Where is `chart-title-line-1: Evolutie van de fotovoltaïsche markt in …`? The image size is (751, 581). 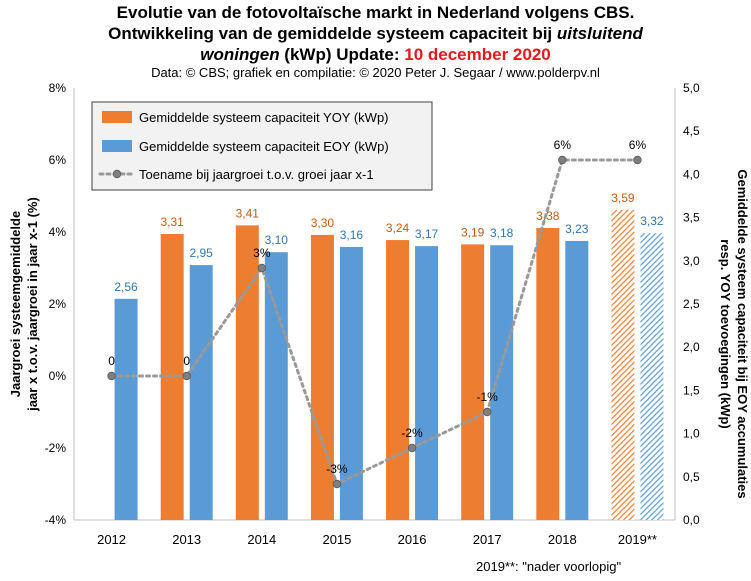 chart-title-line-1: Evolutie van de fotovoltaïsche markt in … is located at coordinates (375, 12).